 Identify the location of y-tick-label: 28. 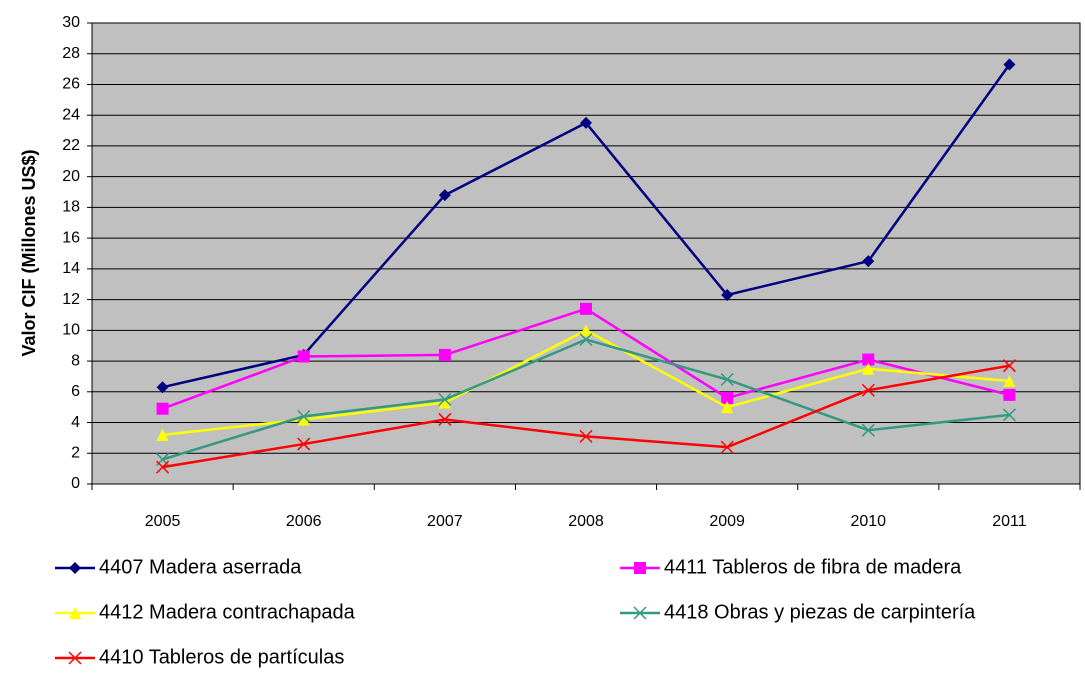
(71, 53).